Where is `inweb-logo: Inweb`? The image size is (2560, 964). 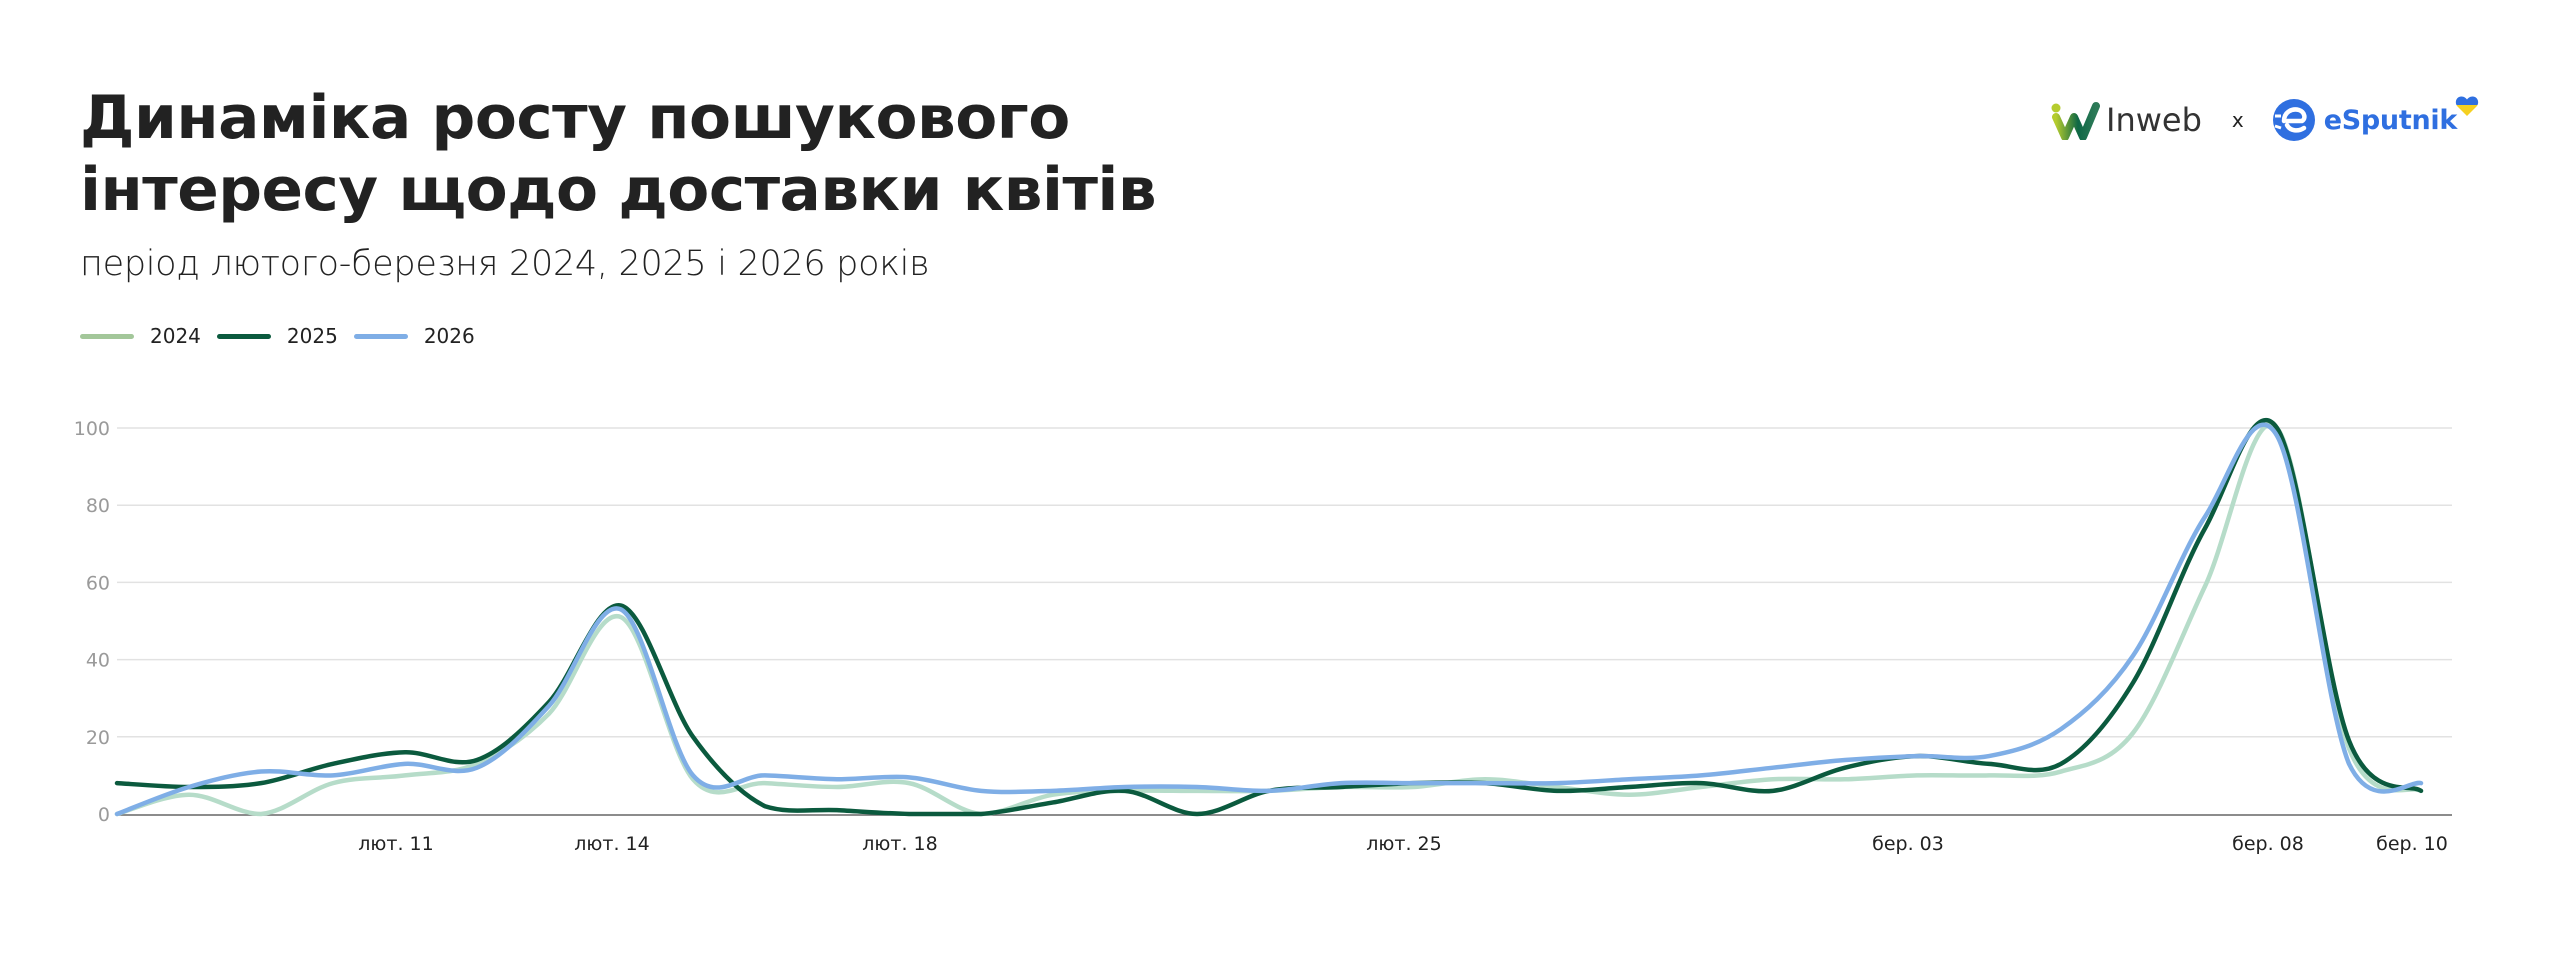
inweb-logo: Inweb is located at coordinates (2126, 120).